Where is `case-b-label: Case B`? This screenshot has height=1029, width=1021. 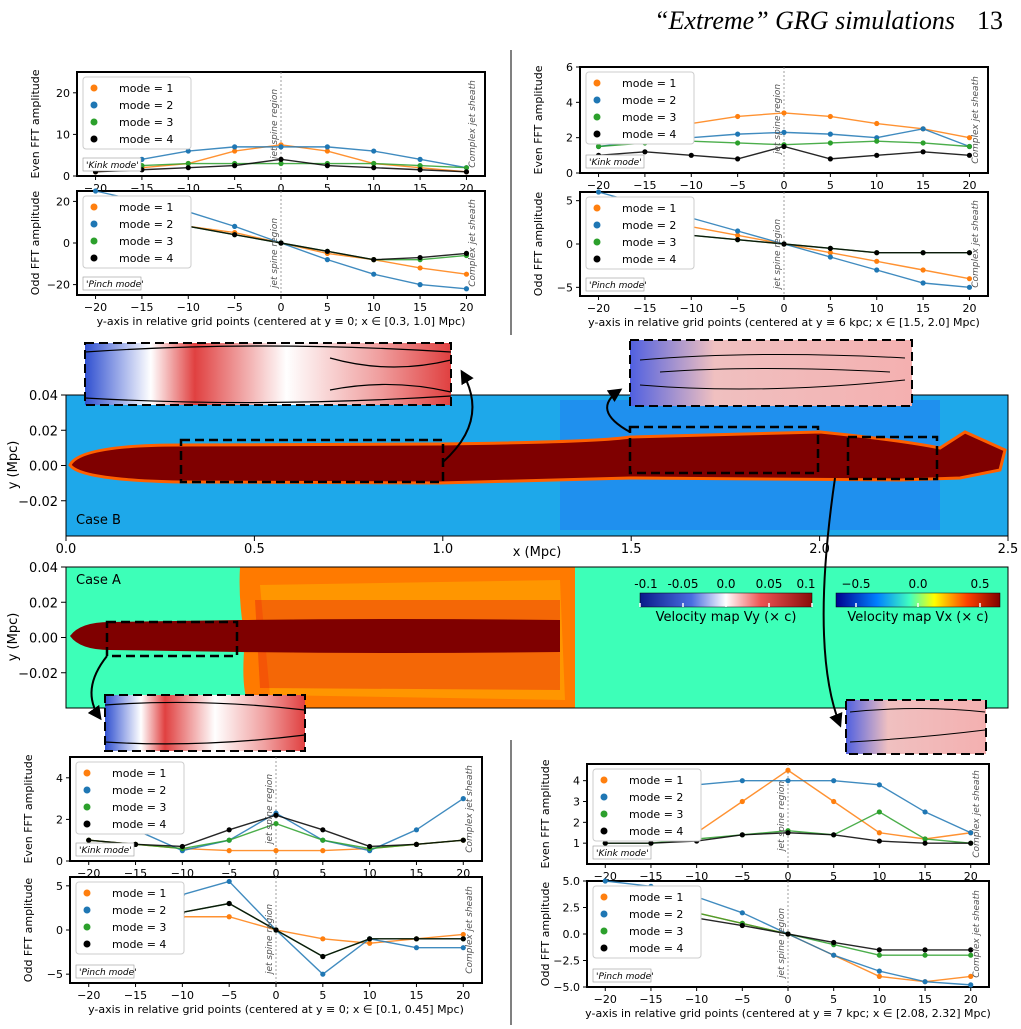 case-b-label: Case B is located at coordinates (98, 520).